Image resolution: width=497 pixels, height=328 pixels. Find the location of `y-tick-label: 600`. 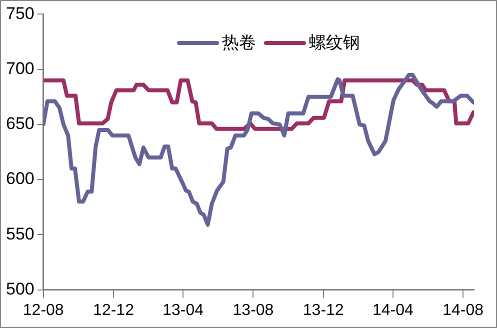

y-tick-label: 600 is located at coordinates (20, 178).